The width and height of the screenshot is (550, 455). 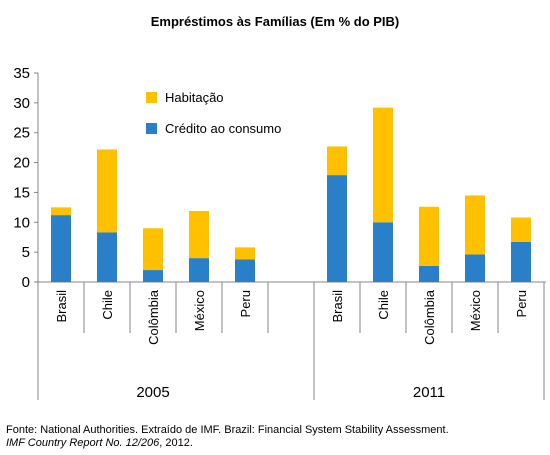 What do you see at coordinates (26, 282) in the screenshot?
I see `y-tick-label: 0` at bounding box center [26, 282].